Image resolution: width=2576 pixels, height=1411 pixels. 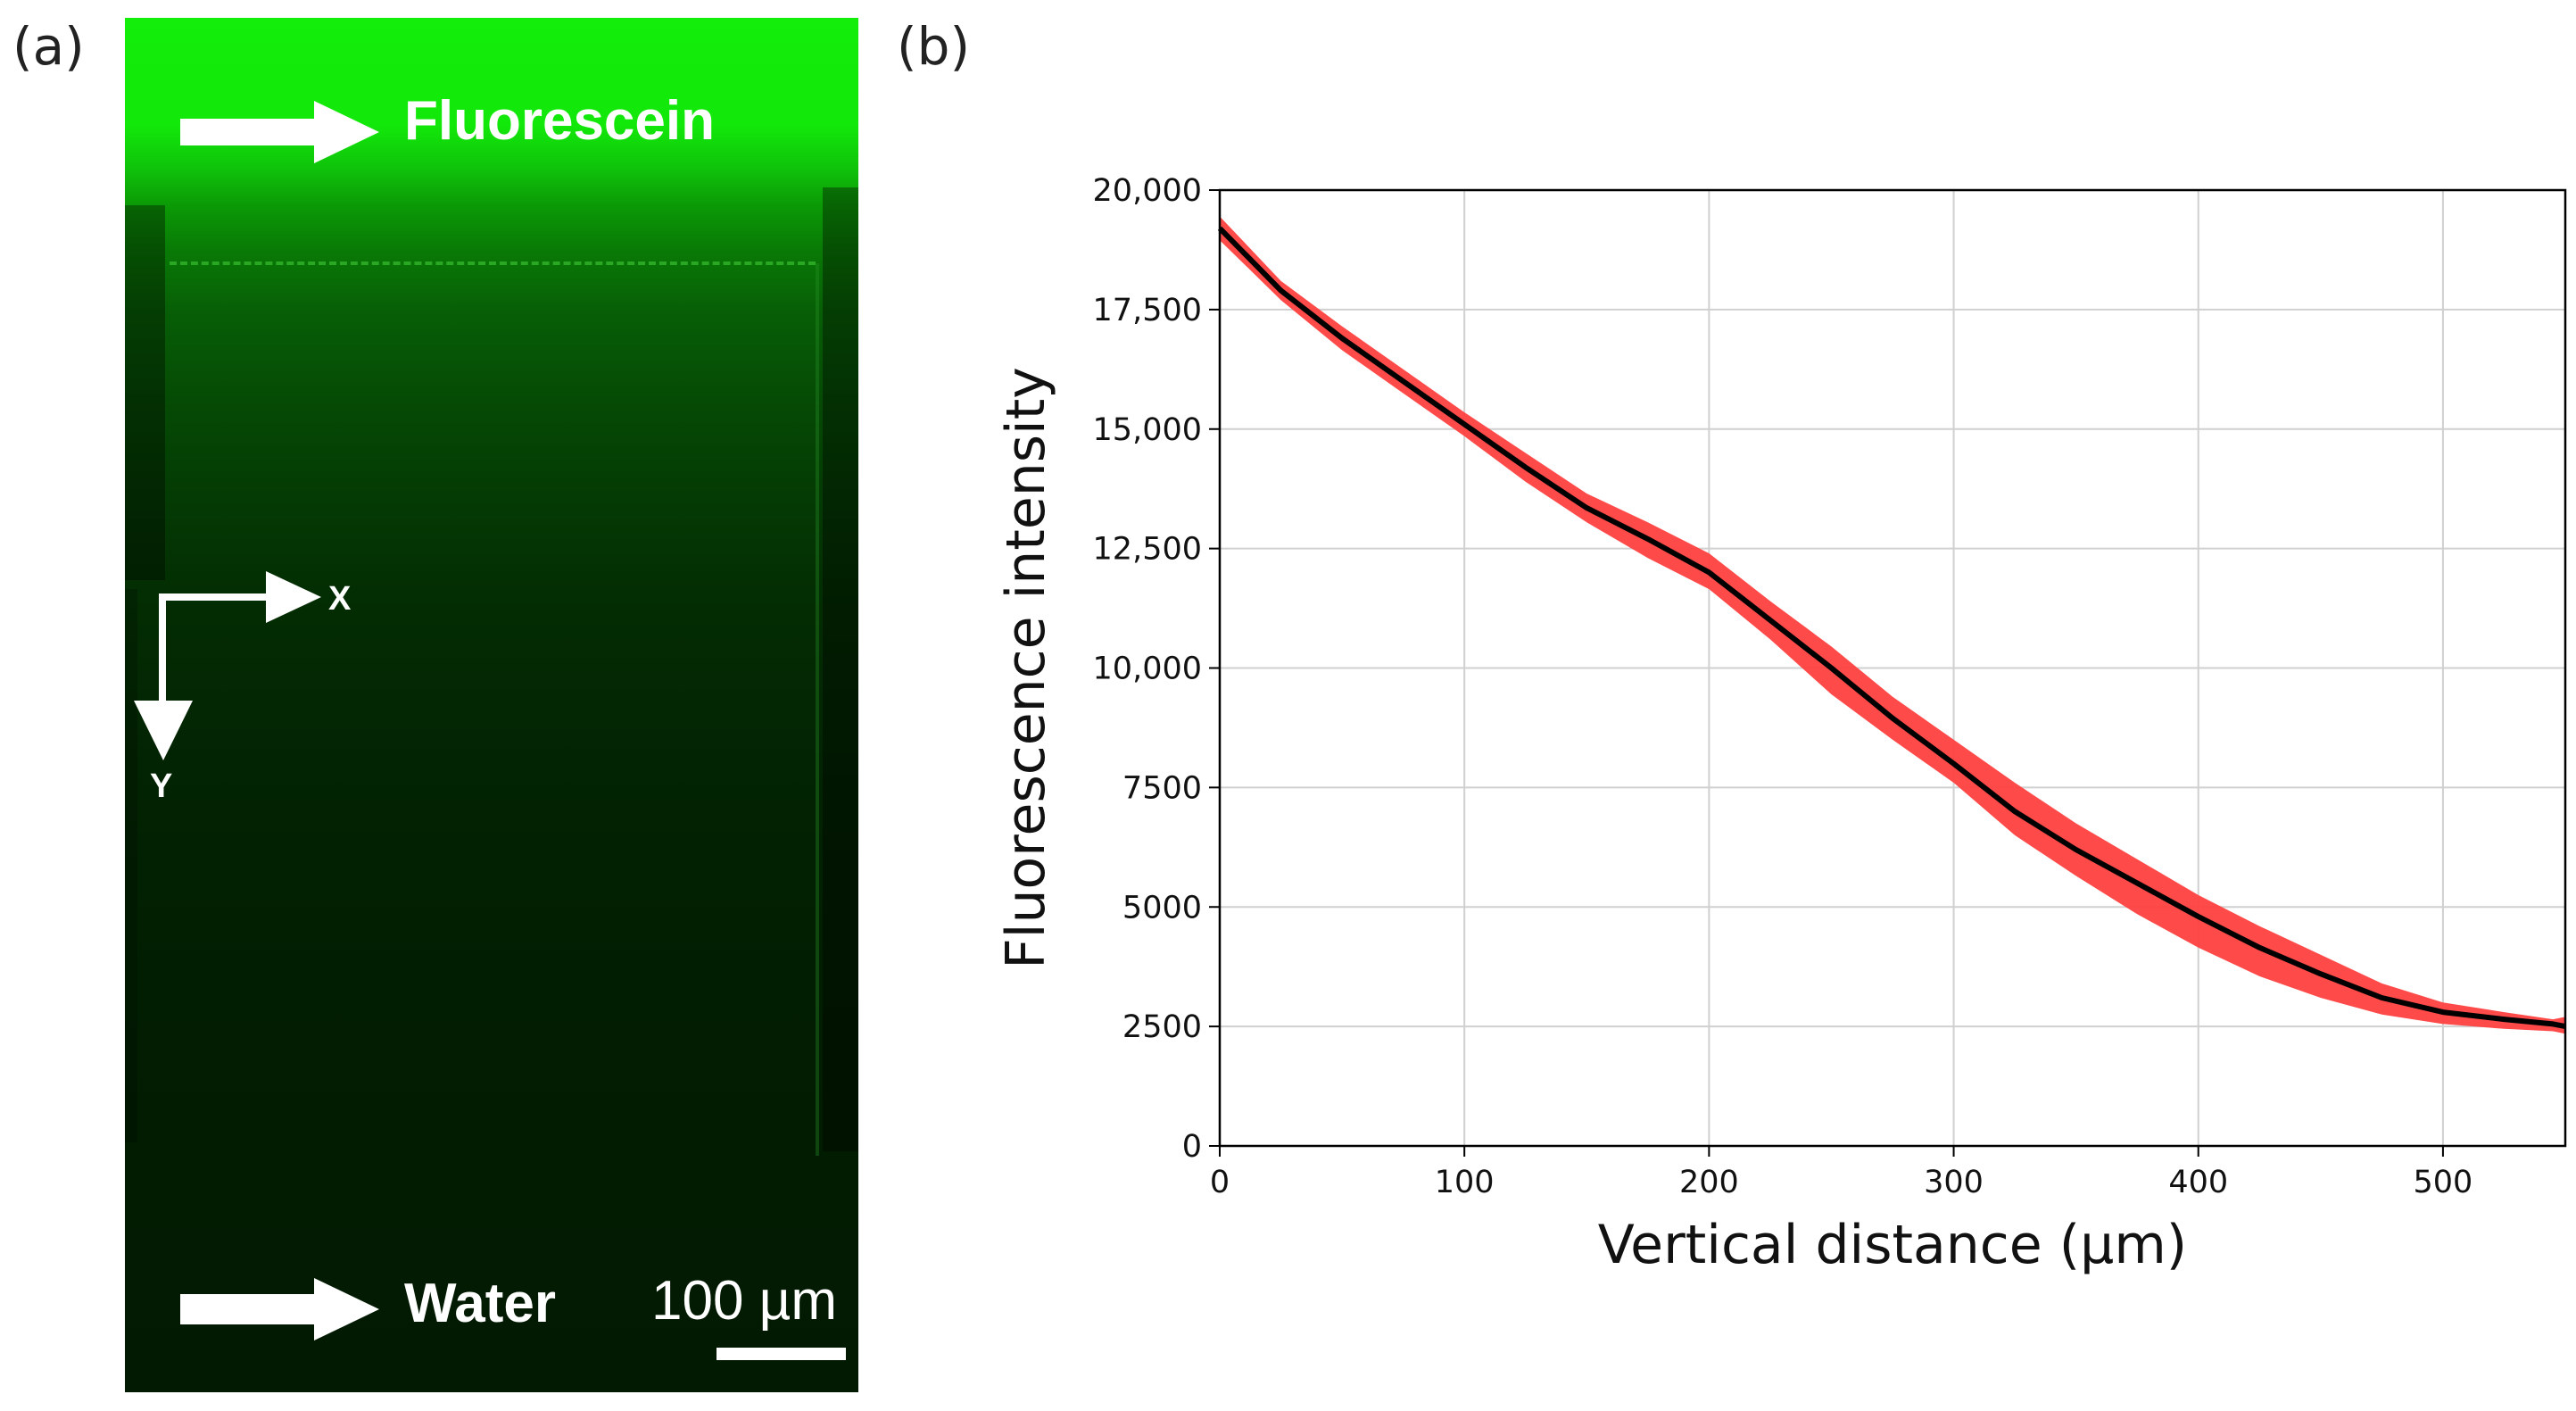 I want to click on y-tick-label: 15,000, so click(x=1147, y=430).